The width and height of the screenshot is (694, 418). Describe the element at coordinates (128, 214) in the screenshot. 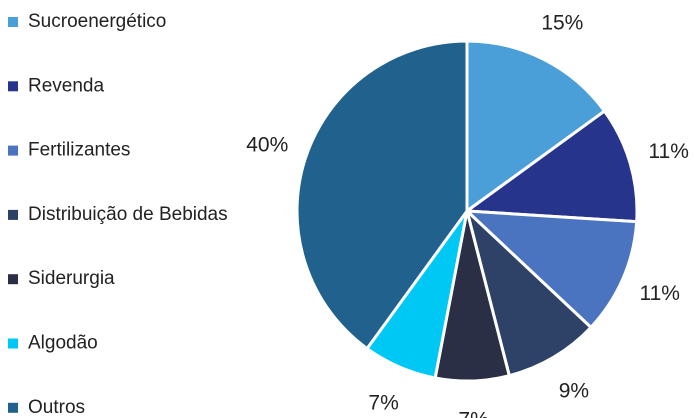

I see `legend-label: Distribuição de Bebidas` at that location.